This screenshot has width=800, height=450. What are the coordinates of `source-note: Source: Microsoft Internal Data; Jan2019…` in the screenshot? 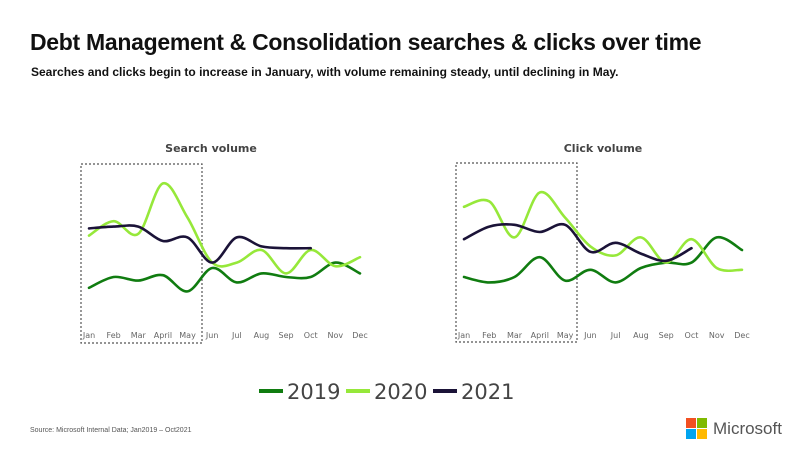 It's located at (111, 430).